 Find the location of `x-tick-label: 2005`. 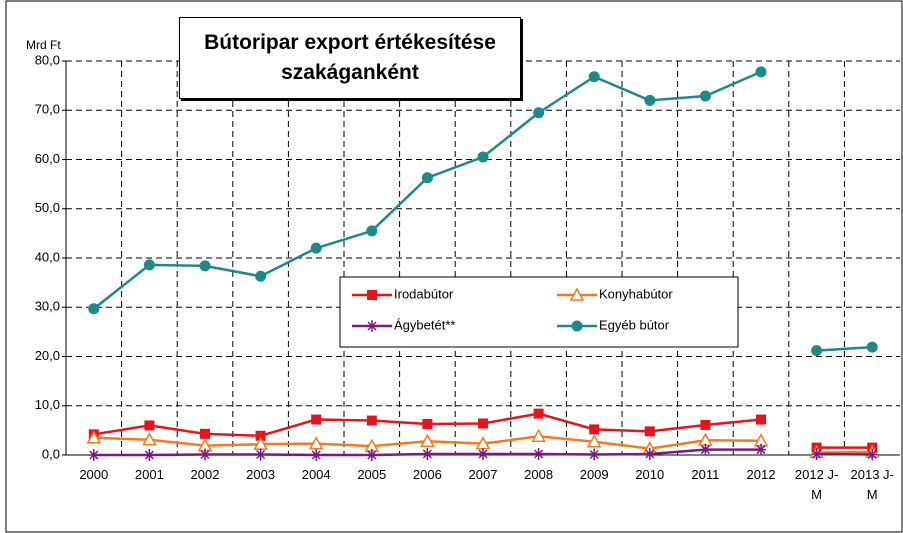

x-tick-label: 2005 is located at coordinates (372, 474).